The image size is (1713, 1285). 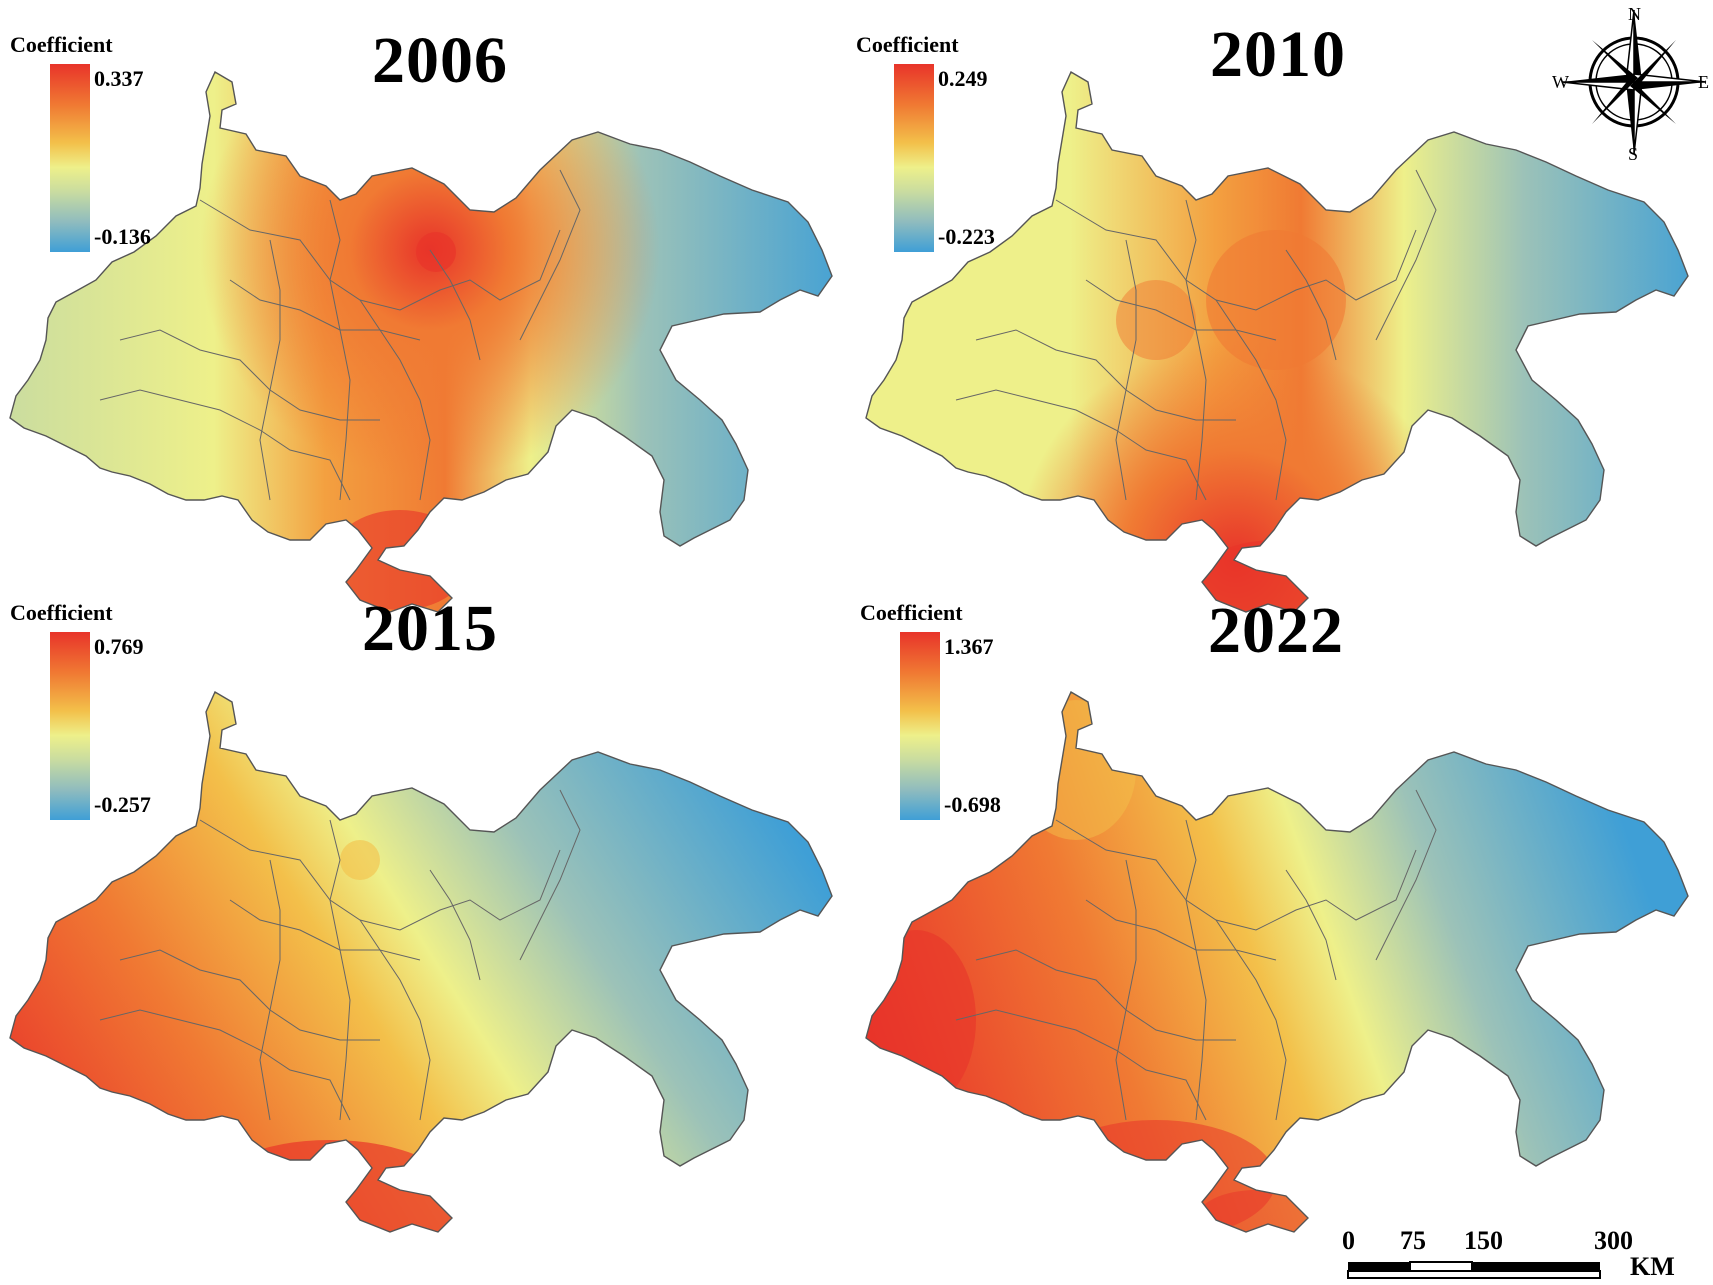 What do you see at coordinates (1634, 14) in the screenshot?
I see `compass-n: N` at bounding box center [1634, 14].